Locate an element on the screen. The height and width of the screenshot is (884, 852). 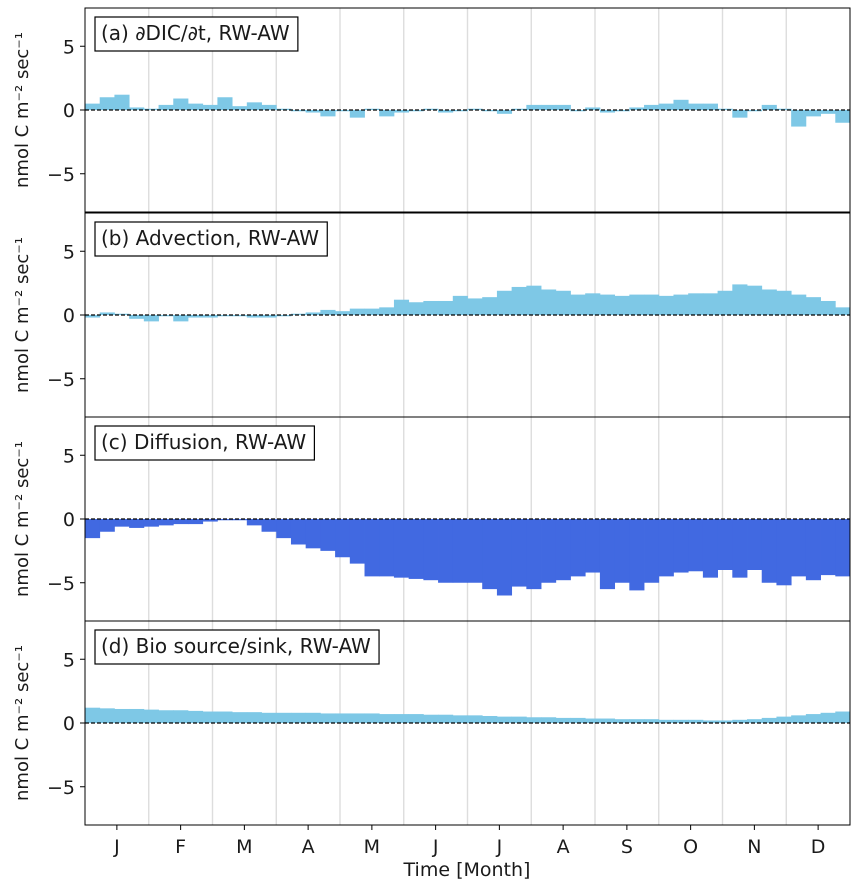
panel-title: (c) Diffusion, RW-AW is located at coordinates (203, 442).